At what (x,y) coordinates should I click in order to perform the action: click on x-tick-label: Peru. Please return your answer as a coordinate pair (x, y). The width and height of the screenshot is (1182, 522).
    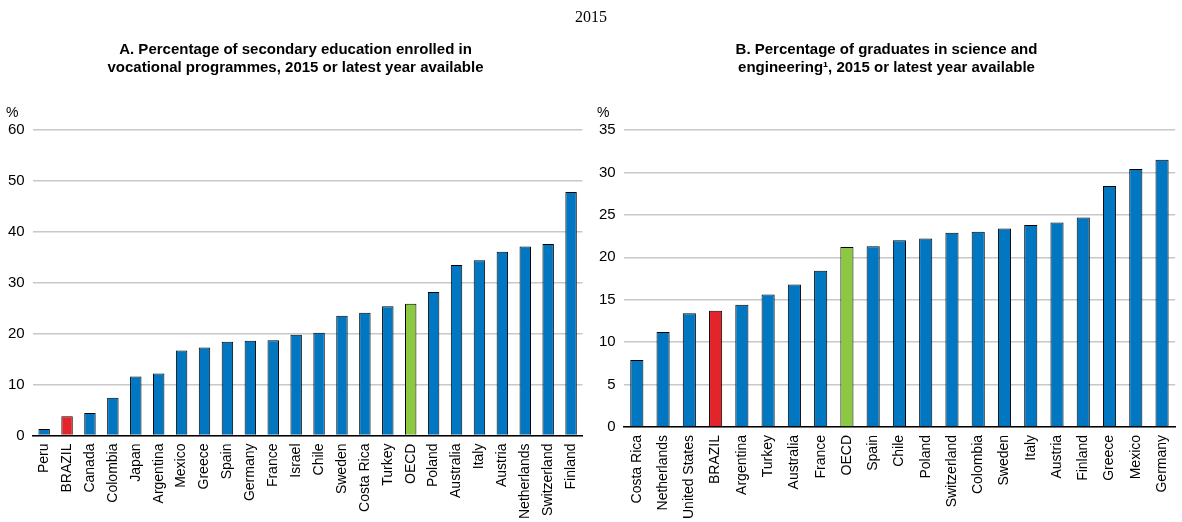
    Looking at the image, I should click on (43, 458).